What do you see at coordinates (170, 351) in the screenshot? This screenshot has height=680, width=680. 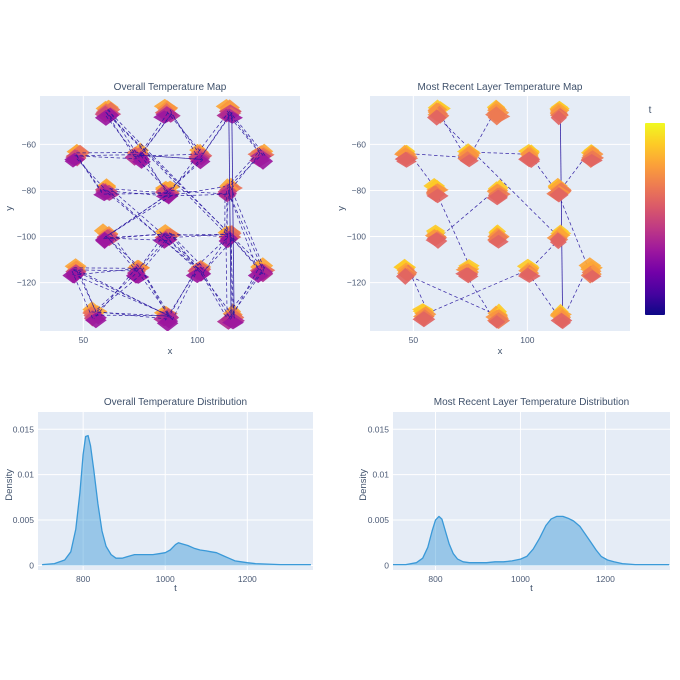 I see `map-overall-xaxis-label: x` at bounding box center [170, 351].